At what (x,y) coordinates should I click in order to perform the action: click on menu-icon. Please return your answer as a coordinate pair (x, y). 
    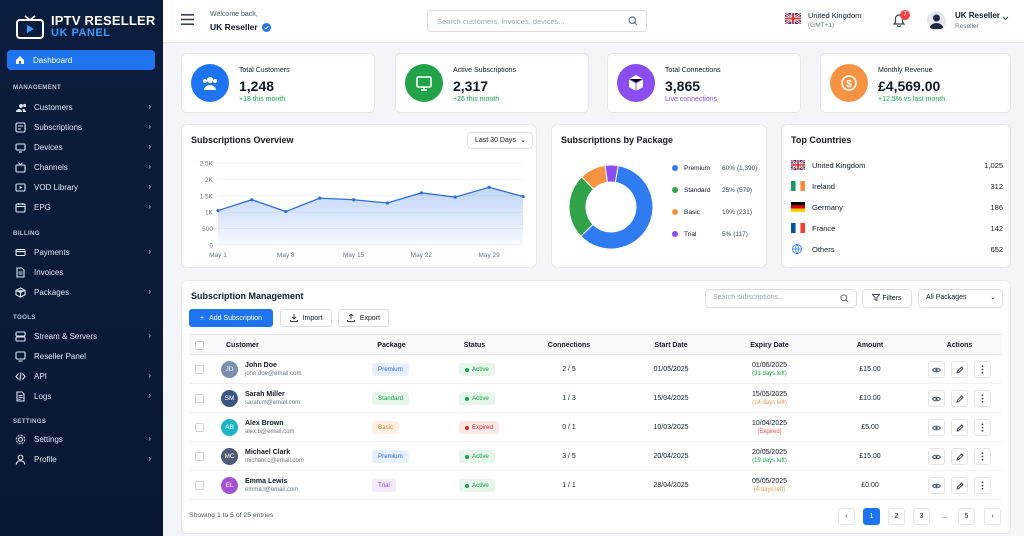
    Looking at the image, I should click on (187, 19).